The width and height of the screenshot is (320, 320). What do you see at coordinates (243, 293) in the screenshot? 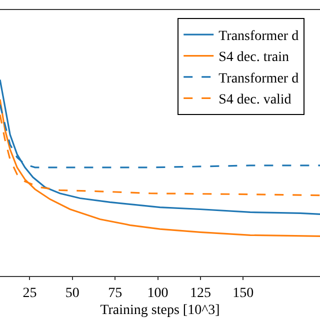
I see `x-tick-label: 150` at bounding box center [243, 293].